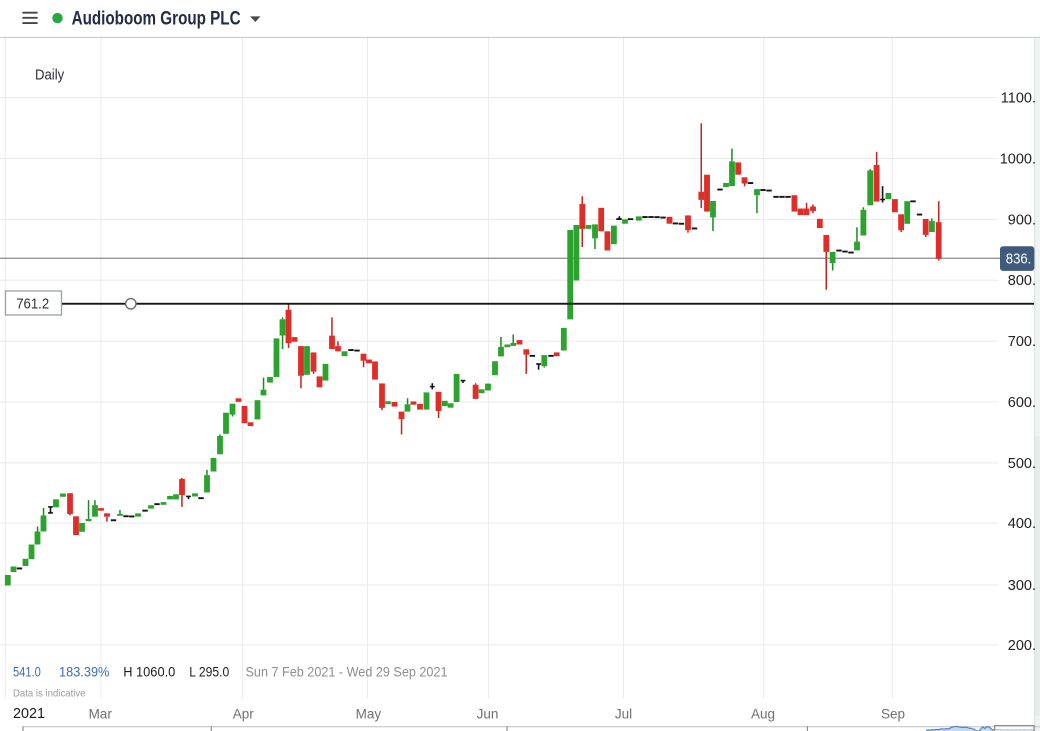 Image resolution: width=1040 pixels, height=731 pixels. What do you see at coordinates (1019, 260) in the screenshot?
I see `svg-text: 836.` at bounding box center [1019, 260].